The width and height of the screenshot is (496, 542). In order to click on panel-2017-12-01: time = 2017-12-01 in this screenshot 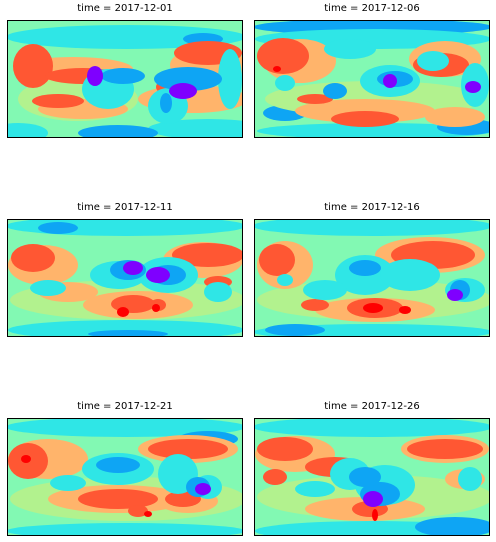, I will do `click(125, 70)`.